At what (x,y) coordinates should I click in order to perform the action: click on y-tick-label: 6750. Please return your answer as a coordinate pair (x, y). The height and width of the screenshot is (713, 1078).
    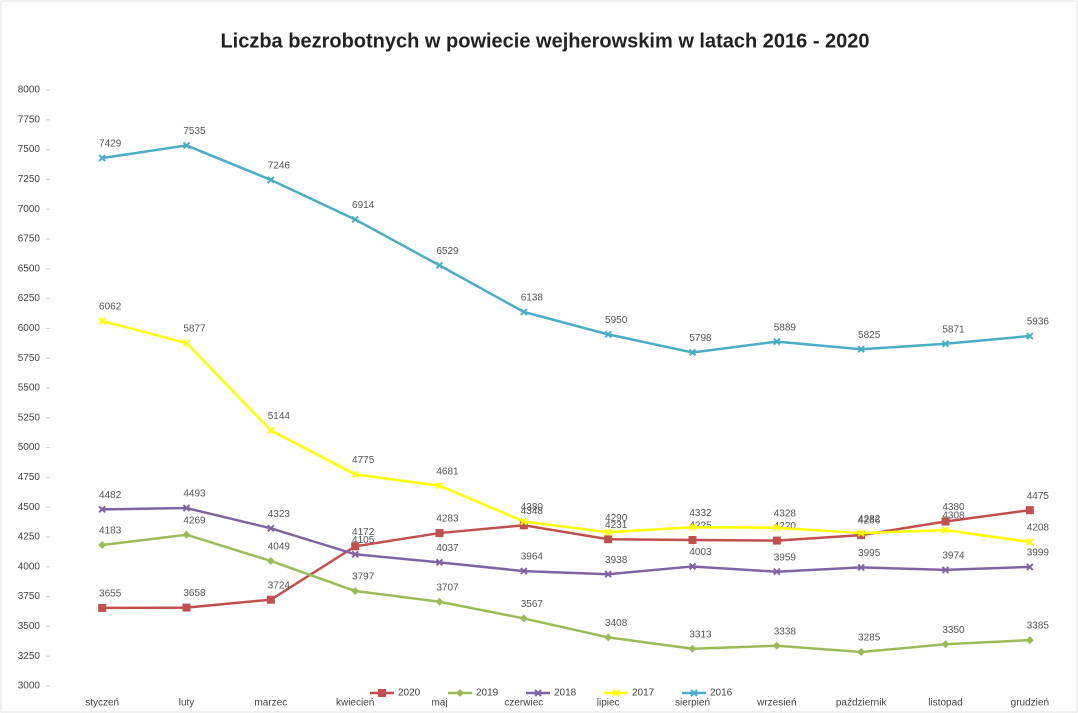
    Looking at the image, I should click on (29, 239).